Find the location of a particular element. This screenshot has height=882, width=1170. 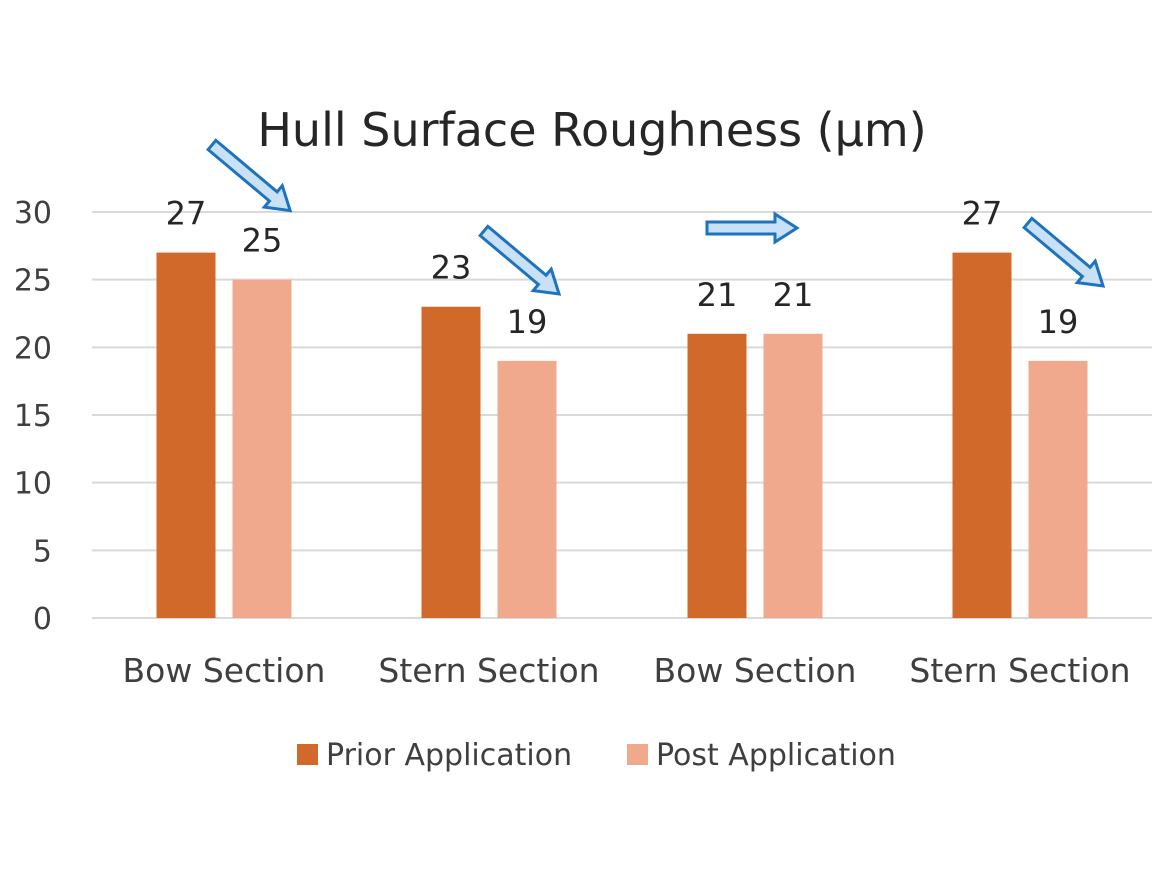

data-label-prior-2: 21 is located at coordinates (717, 295).